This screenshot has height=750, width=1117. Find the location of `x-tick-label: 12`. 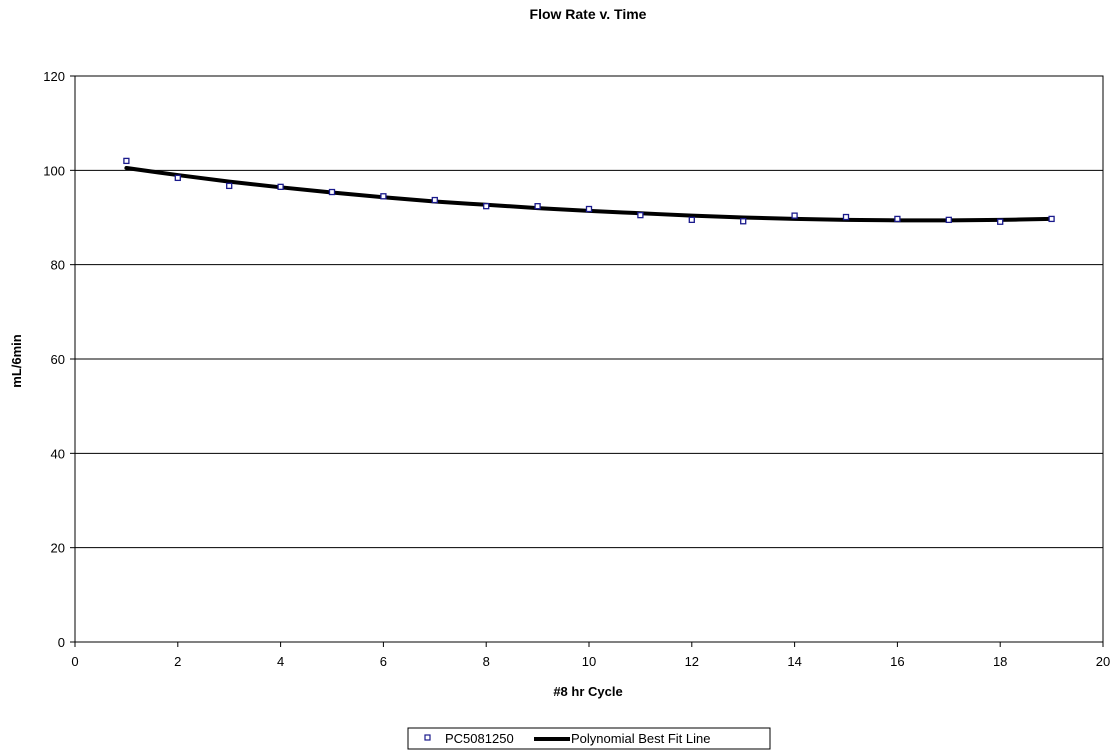

x-tick-label: 12 is located at coordinates (692, 661).